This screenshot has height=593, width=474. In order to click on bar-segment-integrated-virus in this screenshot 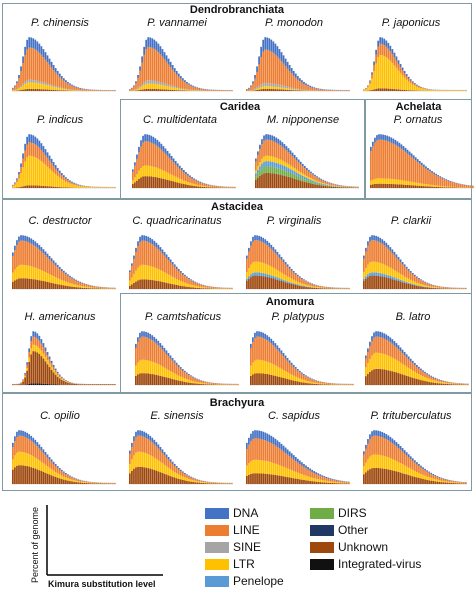, I will do `click(39, 384)`.